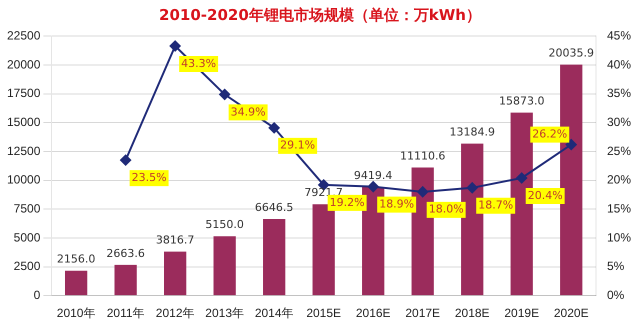 This screenshot has height=324, width=640. What do you see at coordinates (619, 64) in the screenshot?
I see `y2-tick-label: 40%` at bounding box center [619, 64].